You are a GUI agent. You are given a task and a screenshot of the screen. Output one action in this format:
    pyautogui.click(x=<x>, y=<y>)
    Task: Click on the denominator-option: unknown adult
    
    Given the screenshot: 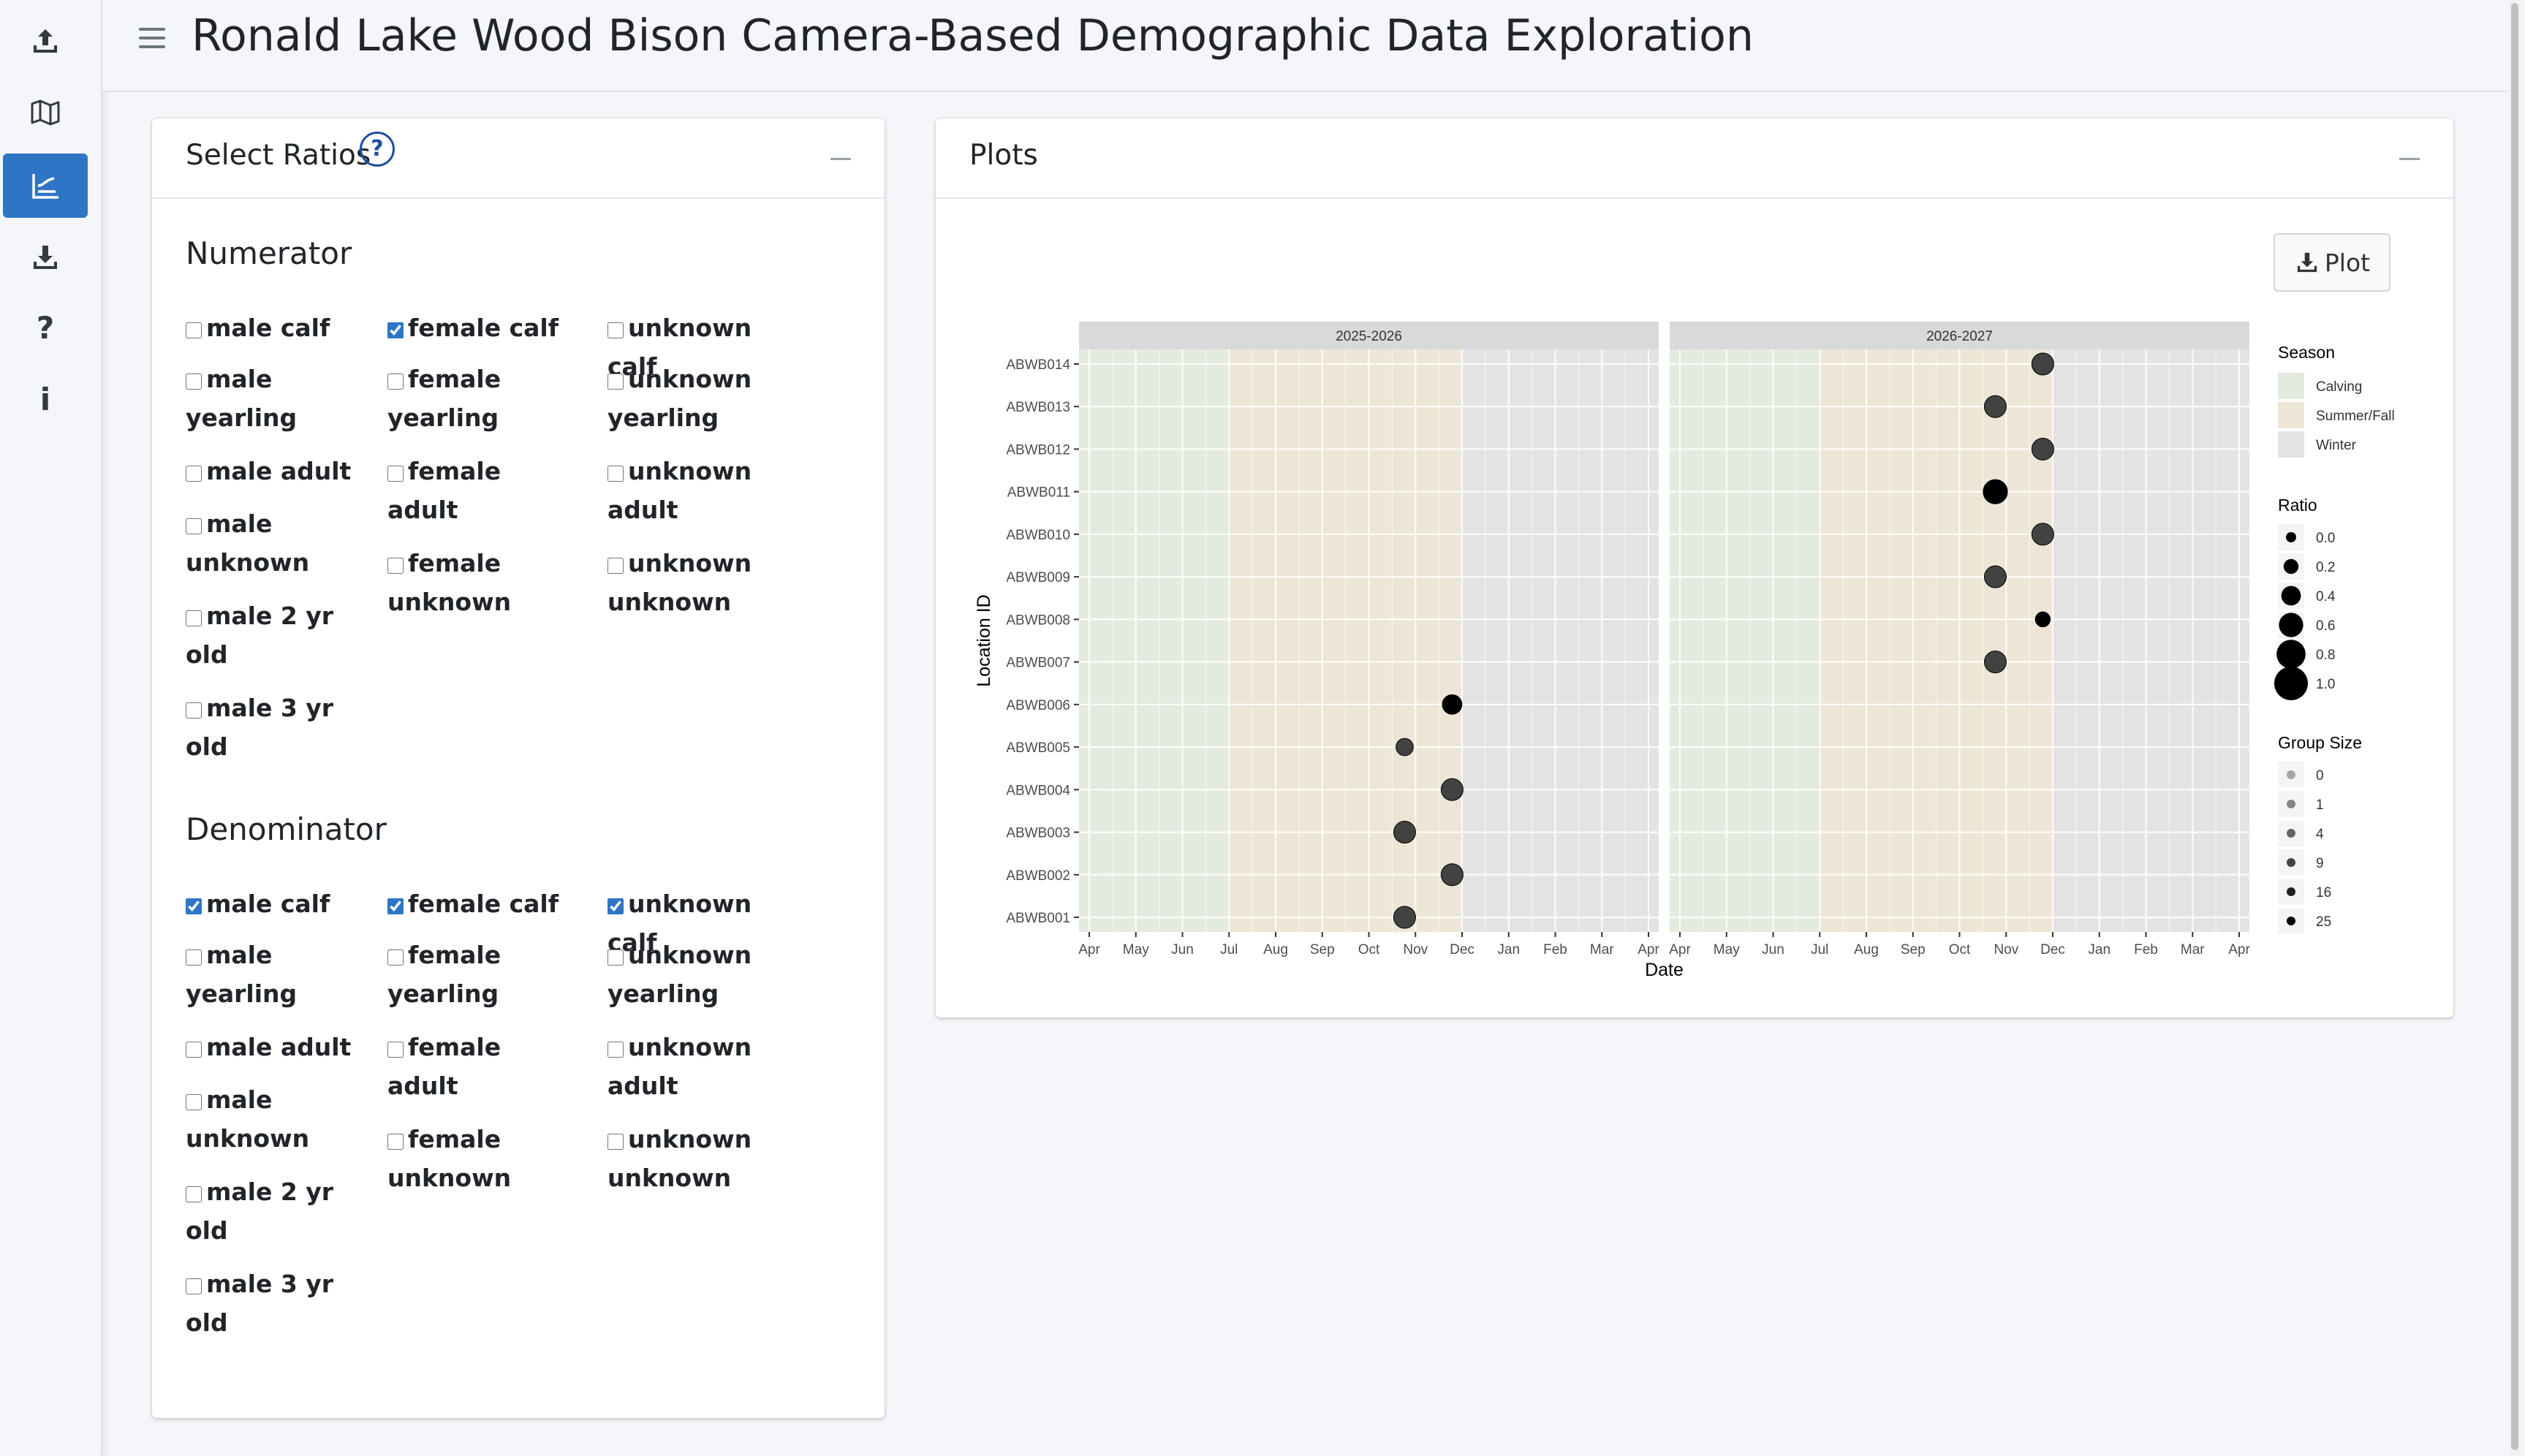 What is the action you would take?
    pyautogui.click(x=699, y=1066)
    